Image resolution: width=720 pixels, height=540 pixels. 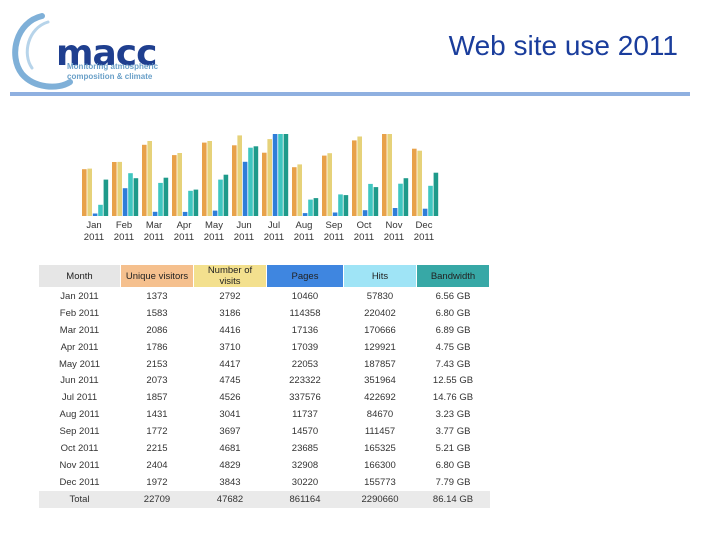 What do you see at coordinates (380, 296) in the screenshot?
I see `cell-hits: 57830` at bounding box center [380, 296].